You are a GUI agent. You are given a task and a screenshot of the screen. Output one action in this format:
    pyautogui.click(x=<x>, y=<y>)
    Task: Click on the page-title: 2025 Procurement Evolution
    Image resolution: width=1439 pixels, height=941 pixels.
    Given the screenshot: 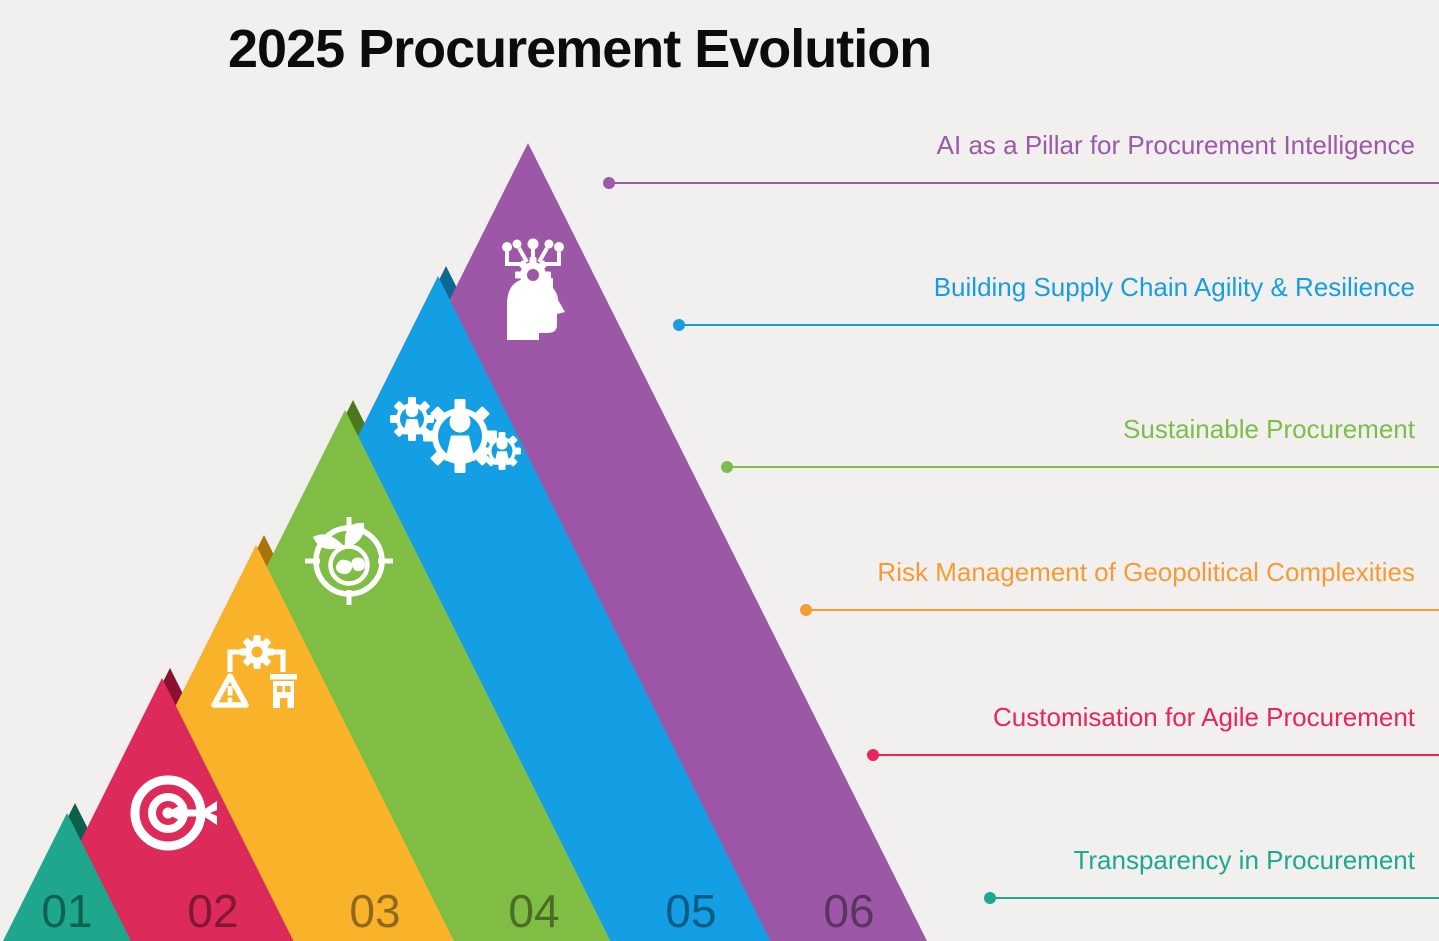 What is the action you would take?
    pyautogui.click(x=580, y=49)
    